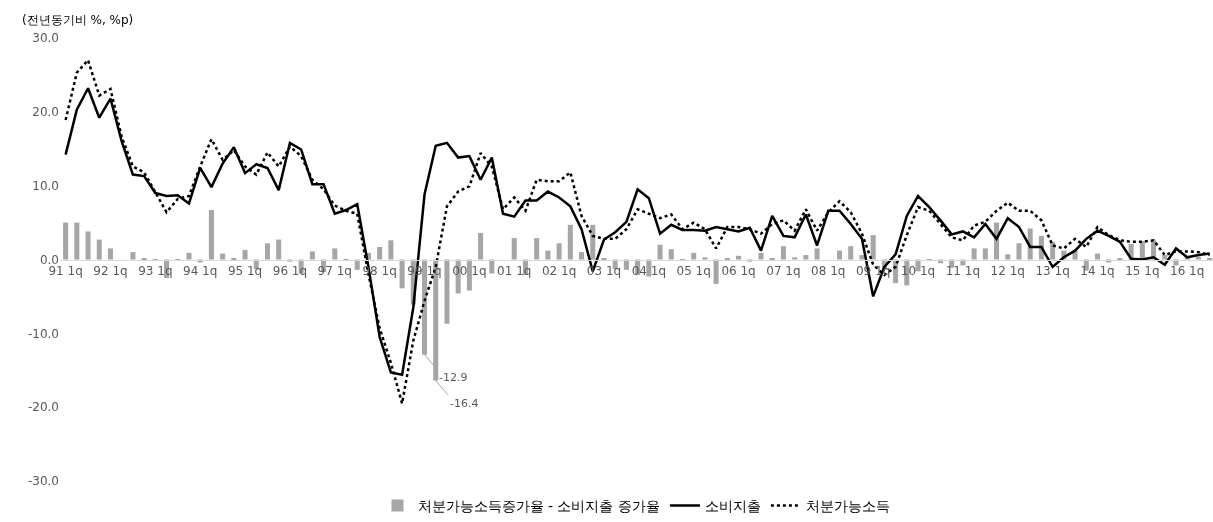 This screenshot has width=1213, height=522. I want to click on data-label: -12.9, so click(453, 377).